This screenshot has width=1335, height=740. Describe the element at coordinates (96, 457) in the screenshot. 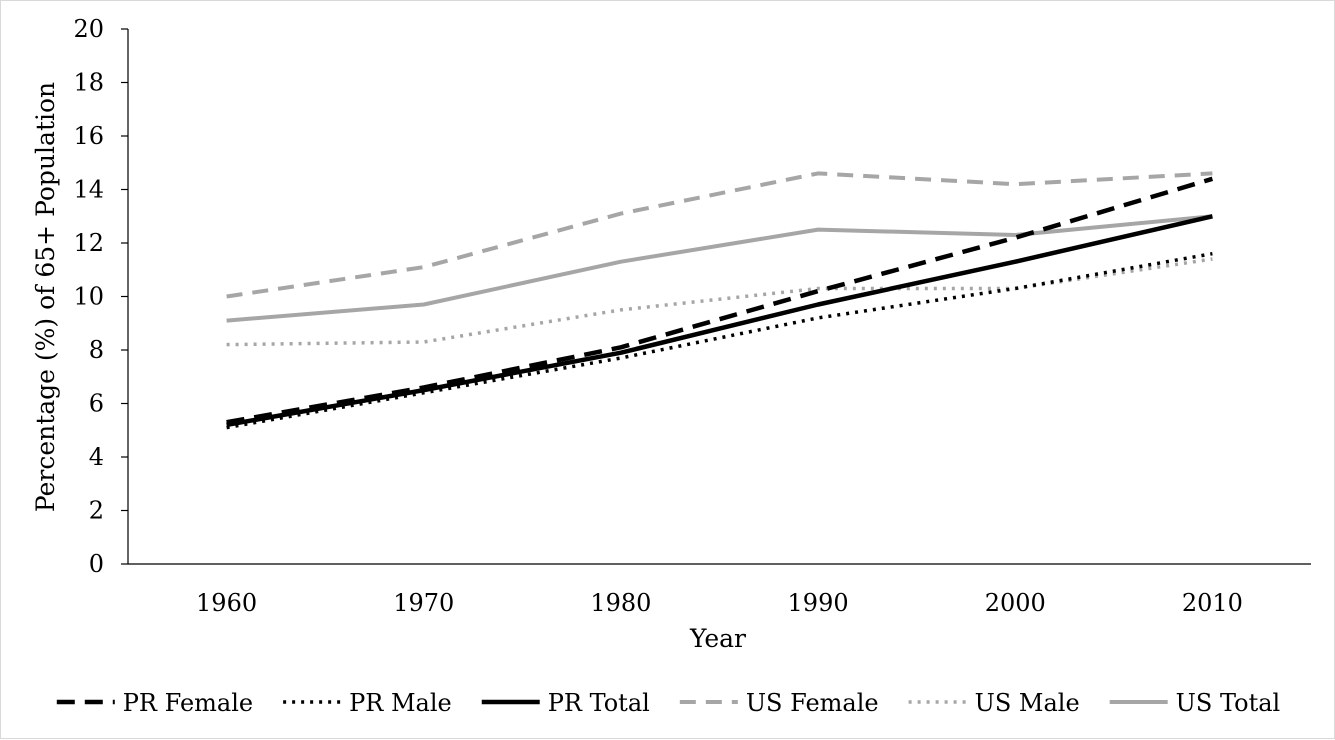

I see `y-tick-label: 4` at that location.